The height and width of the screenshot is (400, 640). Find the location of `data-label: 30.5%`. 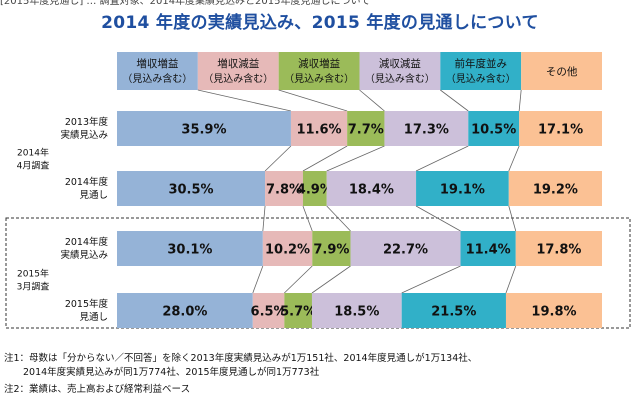

data-label: 30.5% is located at coordinates (190, 190).